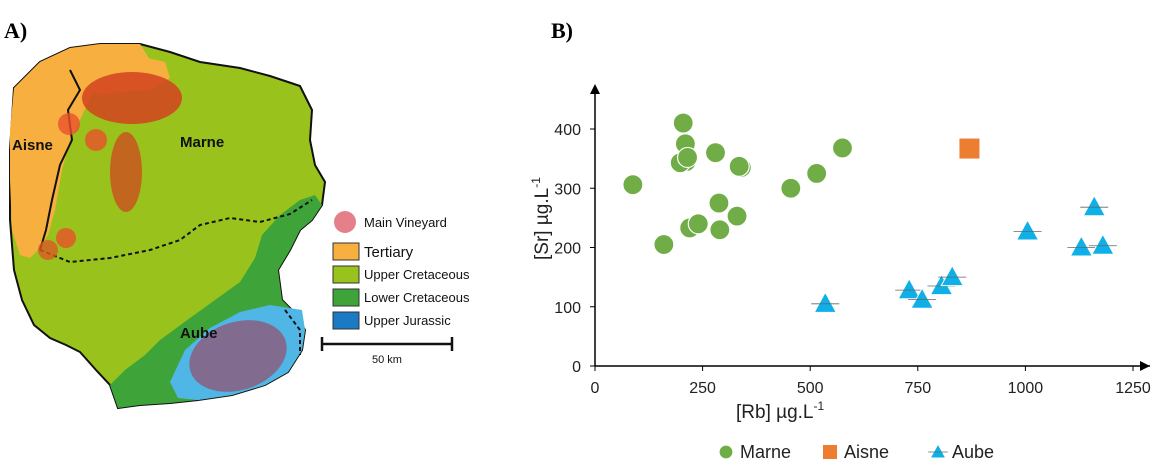 Image resolution: width=1154 pixels, height=462 pixels. What do you see at coordinates (969, 148) in the screenshot?
I see `aisne-point` at bounding box center [969, 148].